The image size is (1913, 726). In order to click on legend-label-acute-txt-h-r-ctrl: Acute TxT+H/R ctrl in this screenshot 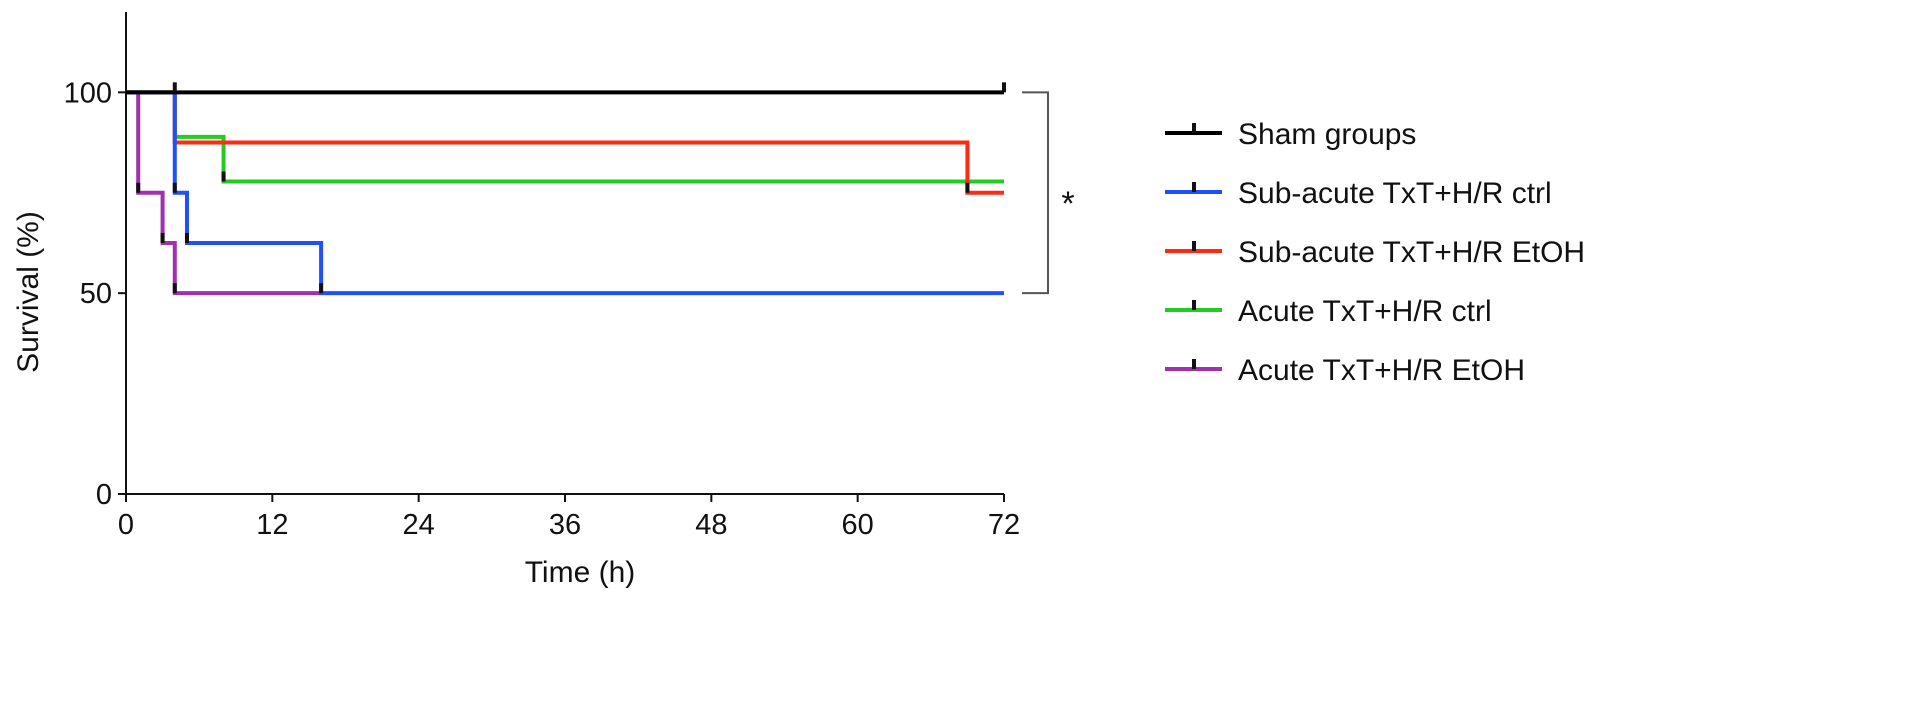, I will do `click(1365, 311)`.